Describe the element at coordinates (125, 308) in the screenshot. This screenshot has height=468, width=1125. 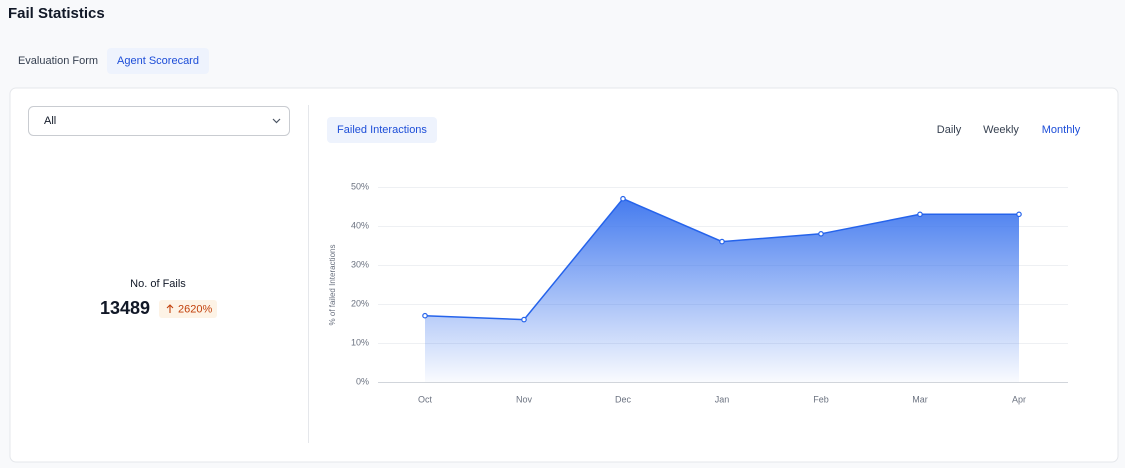
I see `summary-value: 13489` at that location.